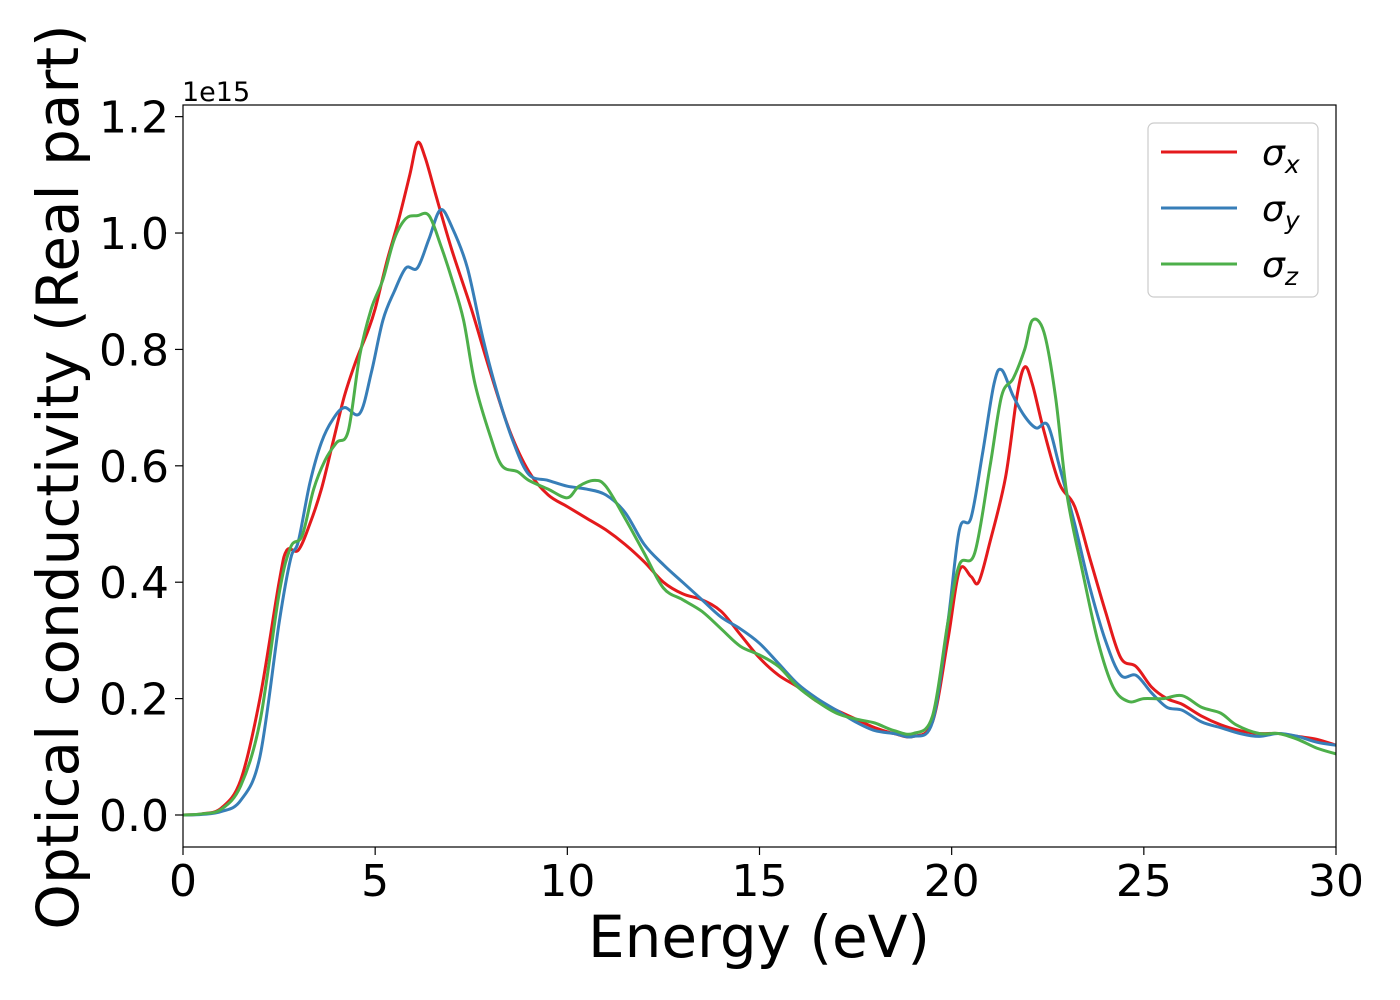 The width and height of the screenshot is (1400, 1000). Describe the element at coordinates (134, 816) in the screenshot. I see `y-tick-label: 0.0` at that location.